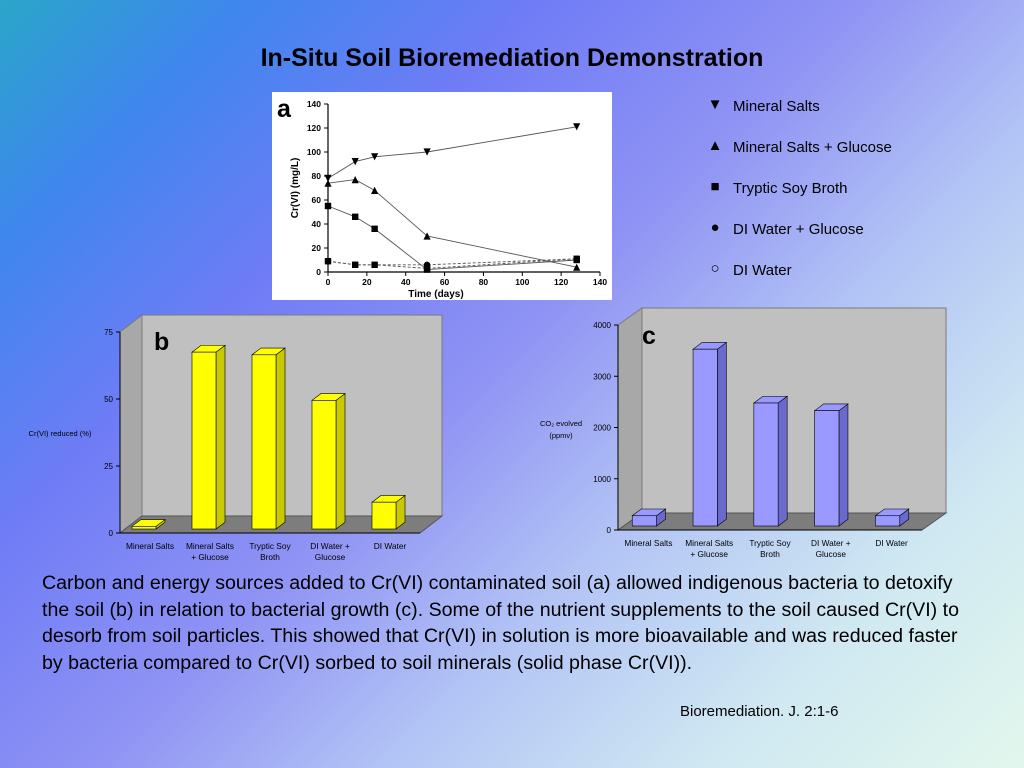 This screenshot has width=1024, height=768. What do you see at coordinates (108, 466) in the screenshot?
I see `y-tick-label: 25` at bounding box center [108, 466].